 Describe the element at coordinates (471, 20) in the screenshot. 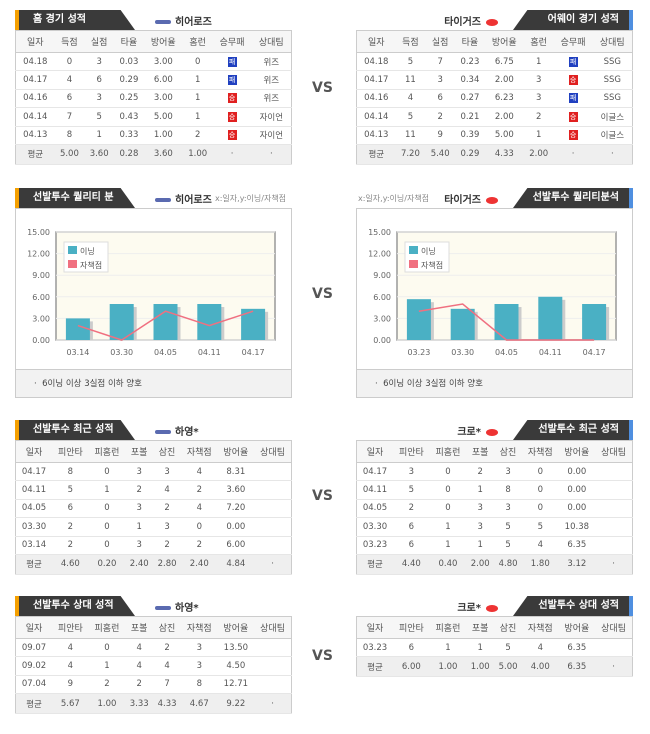

I see `team-label: 타이거즈` at that location.